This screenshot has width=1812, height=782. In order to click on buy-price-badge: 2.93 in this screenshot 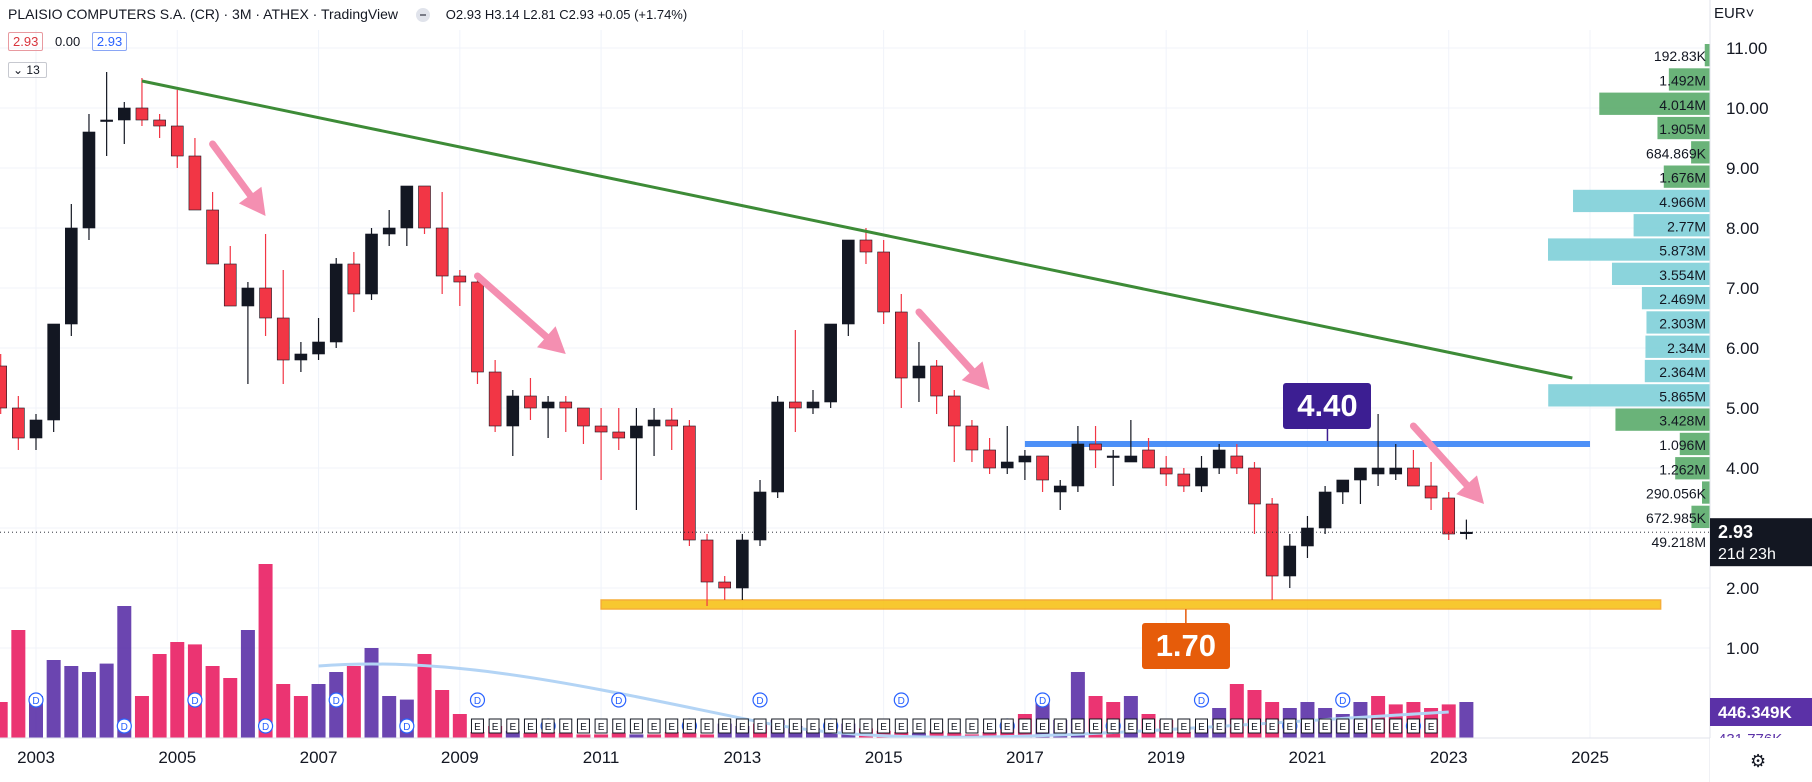, I will do `click(109, 41)`.